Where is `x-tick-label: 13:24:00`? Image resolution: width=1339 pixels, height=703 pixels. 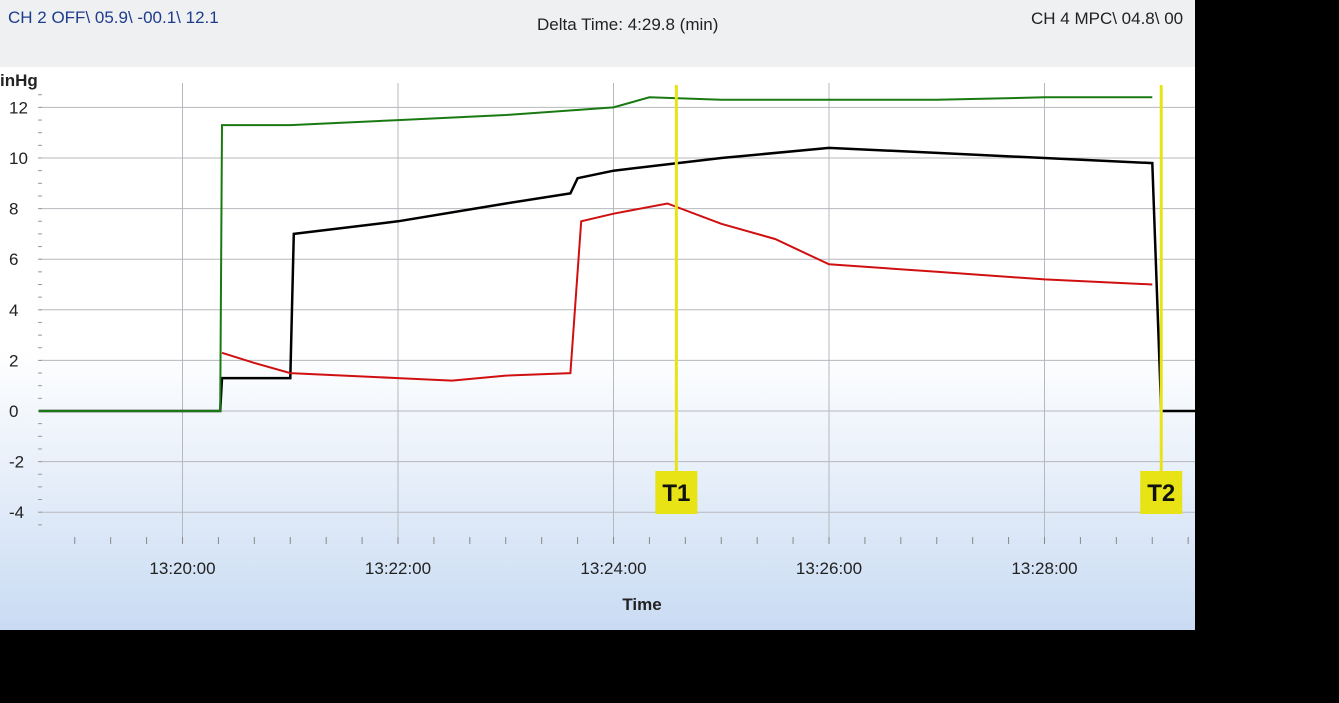
x-tick-label: 13:24:00 is located at coordinates (613, 568).